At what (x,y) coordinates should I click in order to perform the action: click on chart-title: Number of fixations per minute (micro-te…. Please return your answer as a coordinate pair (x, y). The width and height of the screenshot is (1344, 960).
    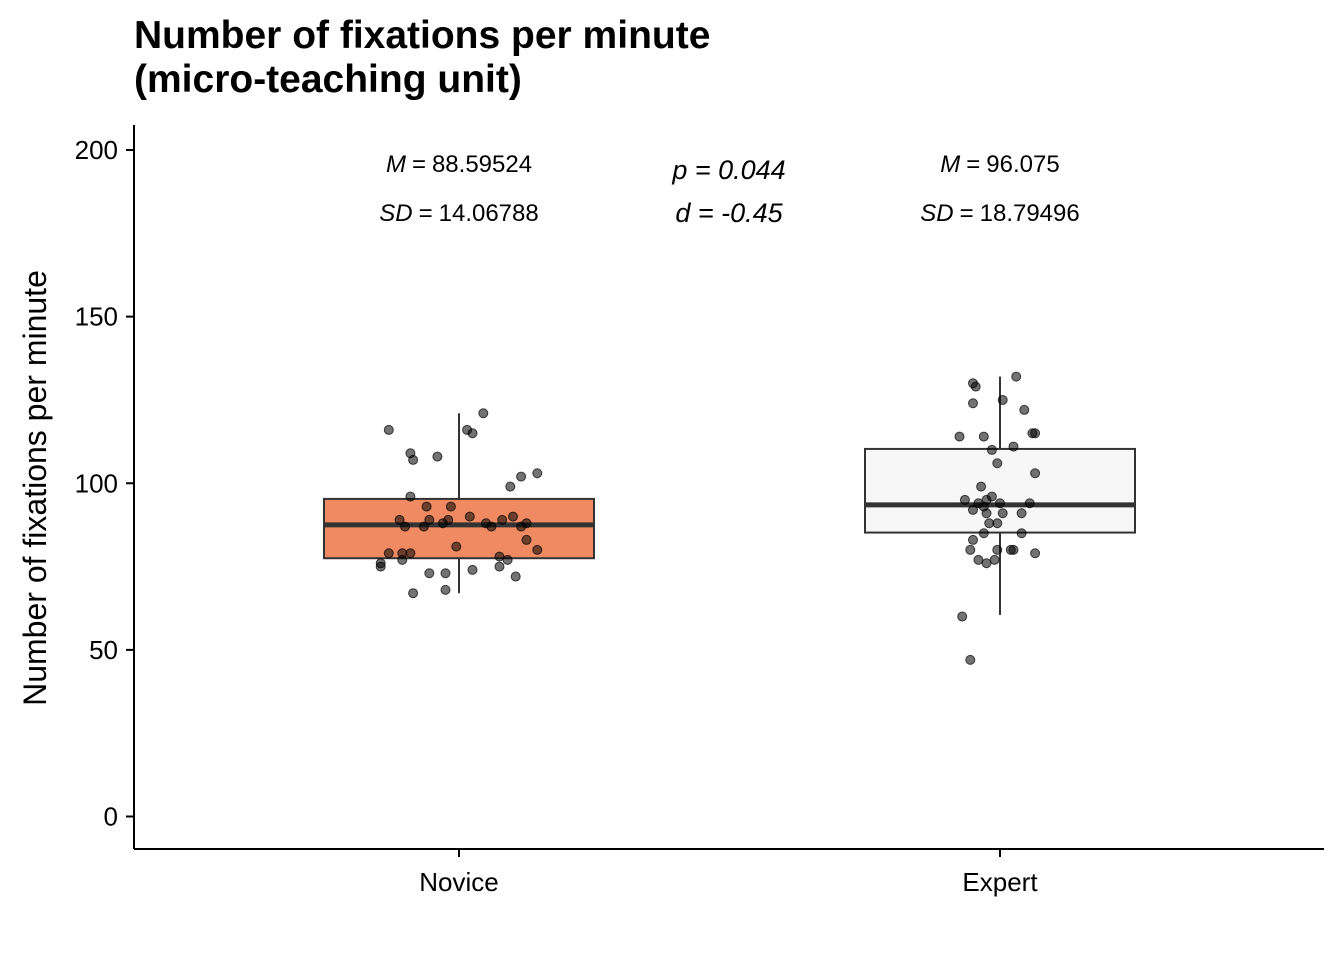
    Looking at the image, I should click on (422, 58).